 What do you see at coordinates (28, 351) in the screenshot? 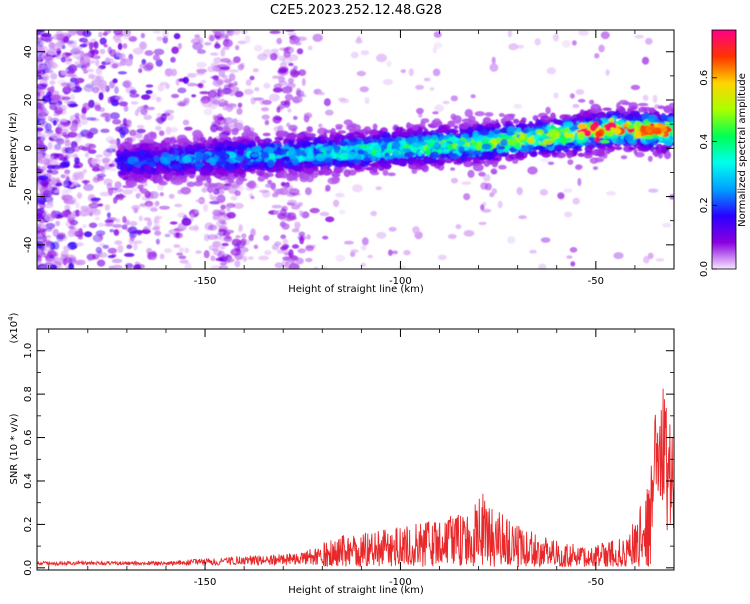
I see `y-tick-label-5: 1.0` at bounding box center [28, 351].